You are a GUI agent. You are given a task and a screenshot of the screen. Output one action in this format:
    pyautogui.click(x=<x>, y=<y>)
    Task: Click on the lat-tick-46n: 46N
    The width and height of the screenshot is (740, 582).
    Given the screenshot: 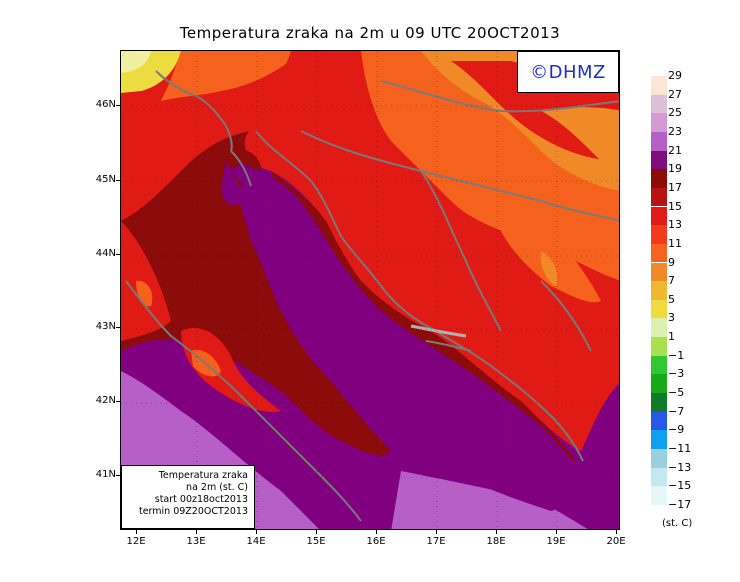 What is the action you would take?
    pyautogui.click(x=105, y=104)
    